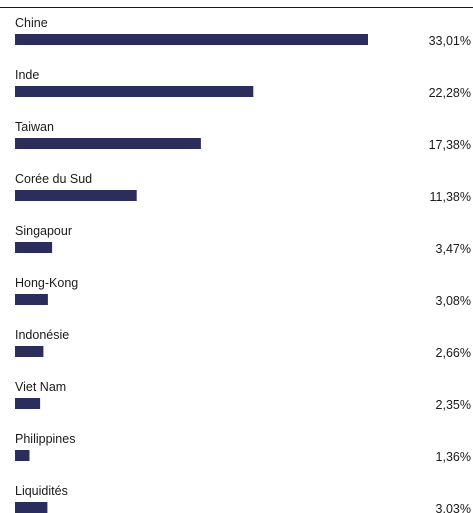 The image size is (473, 513). I want to click on category-label: Inde, so click(27, 75).